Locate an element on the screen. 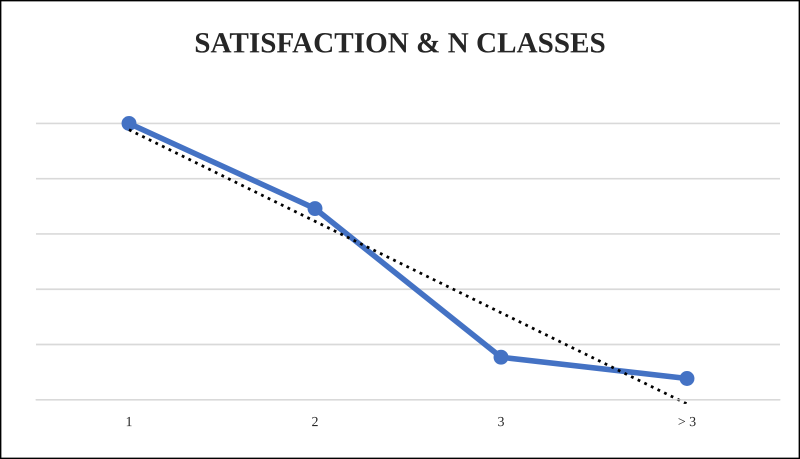  x-tick-label: 3 is located at coordinates (501, 421).